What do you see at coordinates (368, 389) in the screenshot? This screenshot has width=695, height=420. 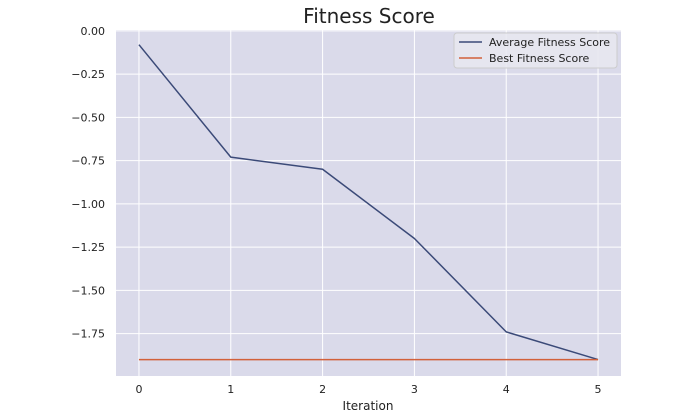 I see `x-axis-ticks: 0 1 2 3 4 5` at bounding box center [368, 389].